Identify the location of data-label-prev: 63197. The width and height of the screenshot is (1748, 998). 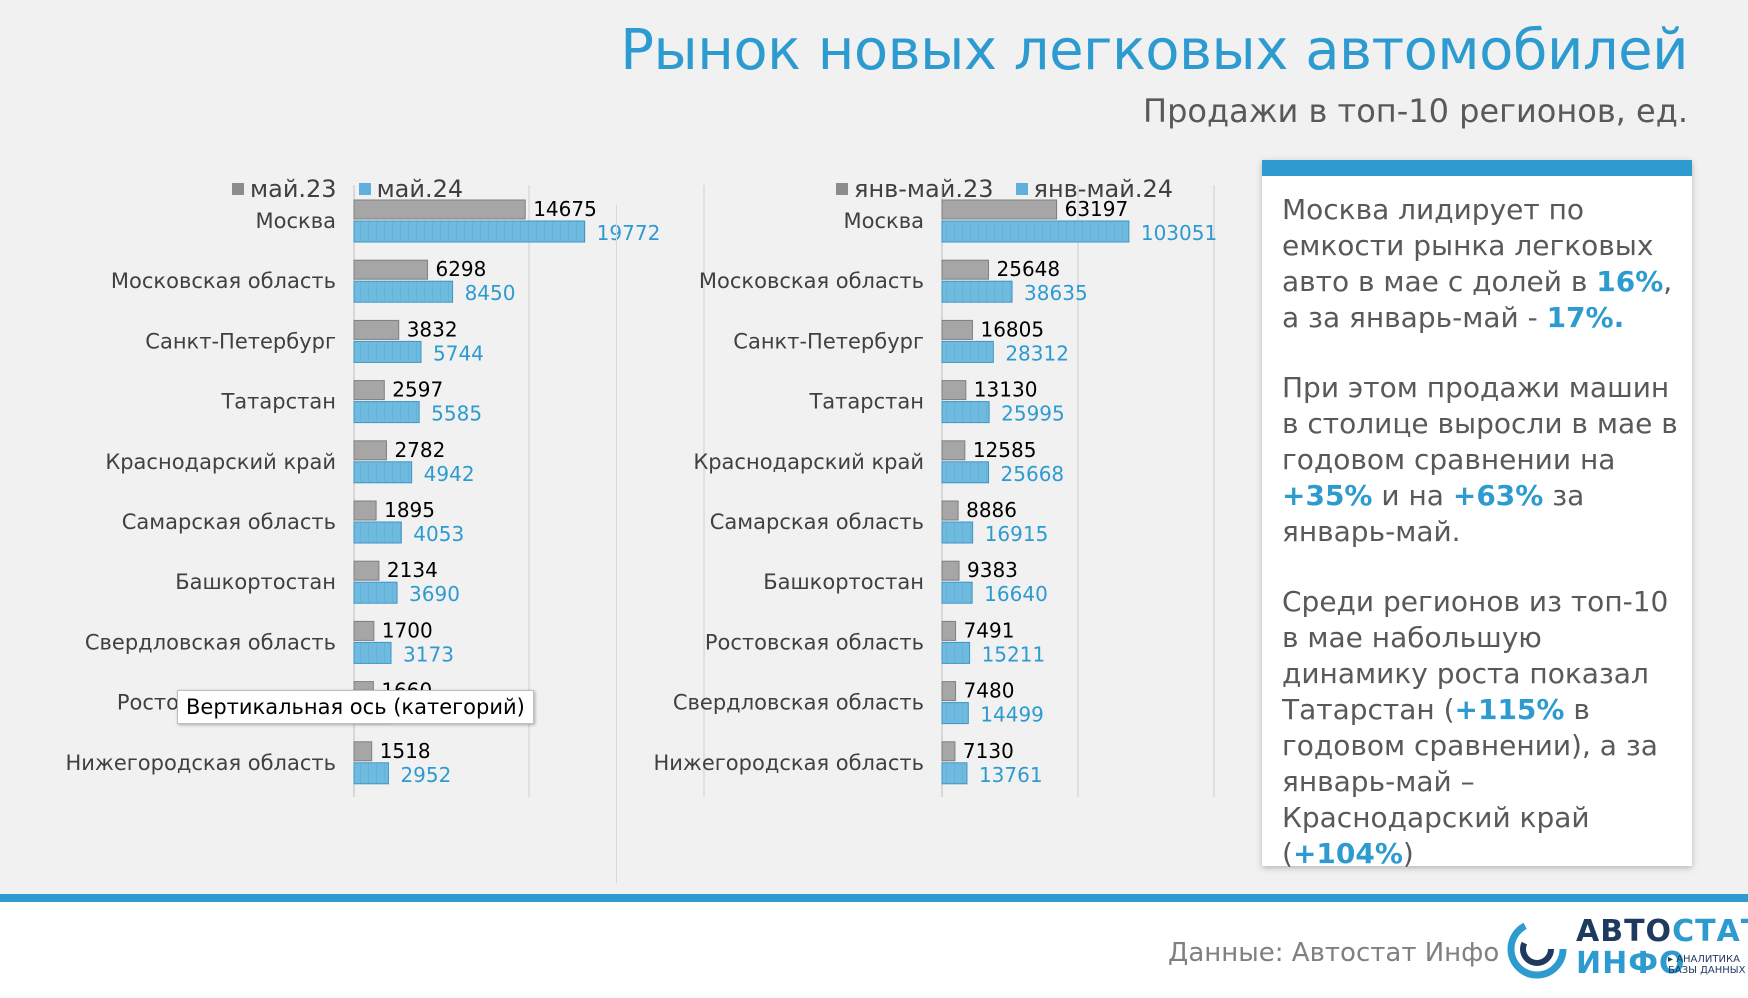
(1097, 209).